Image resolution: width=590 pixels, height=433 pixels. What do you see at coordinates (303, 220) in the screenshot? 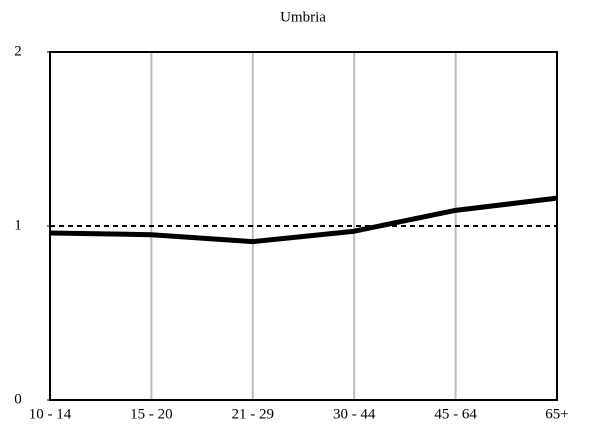
I see `data-line` at bounding box center [303, 220].